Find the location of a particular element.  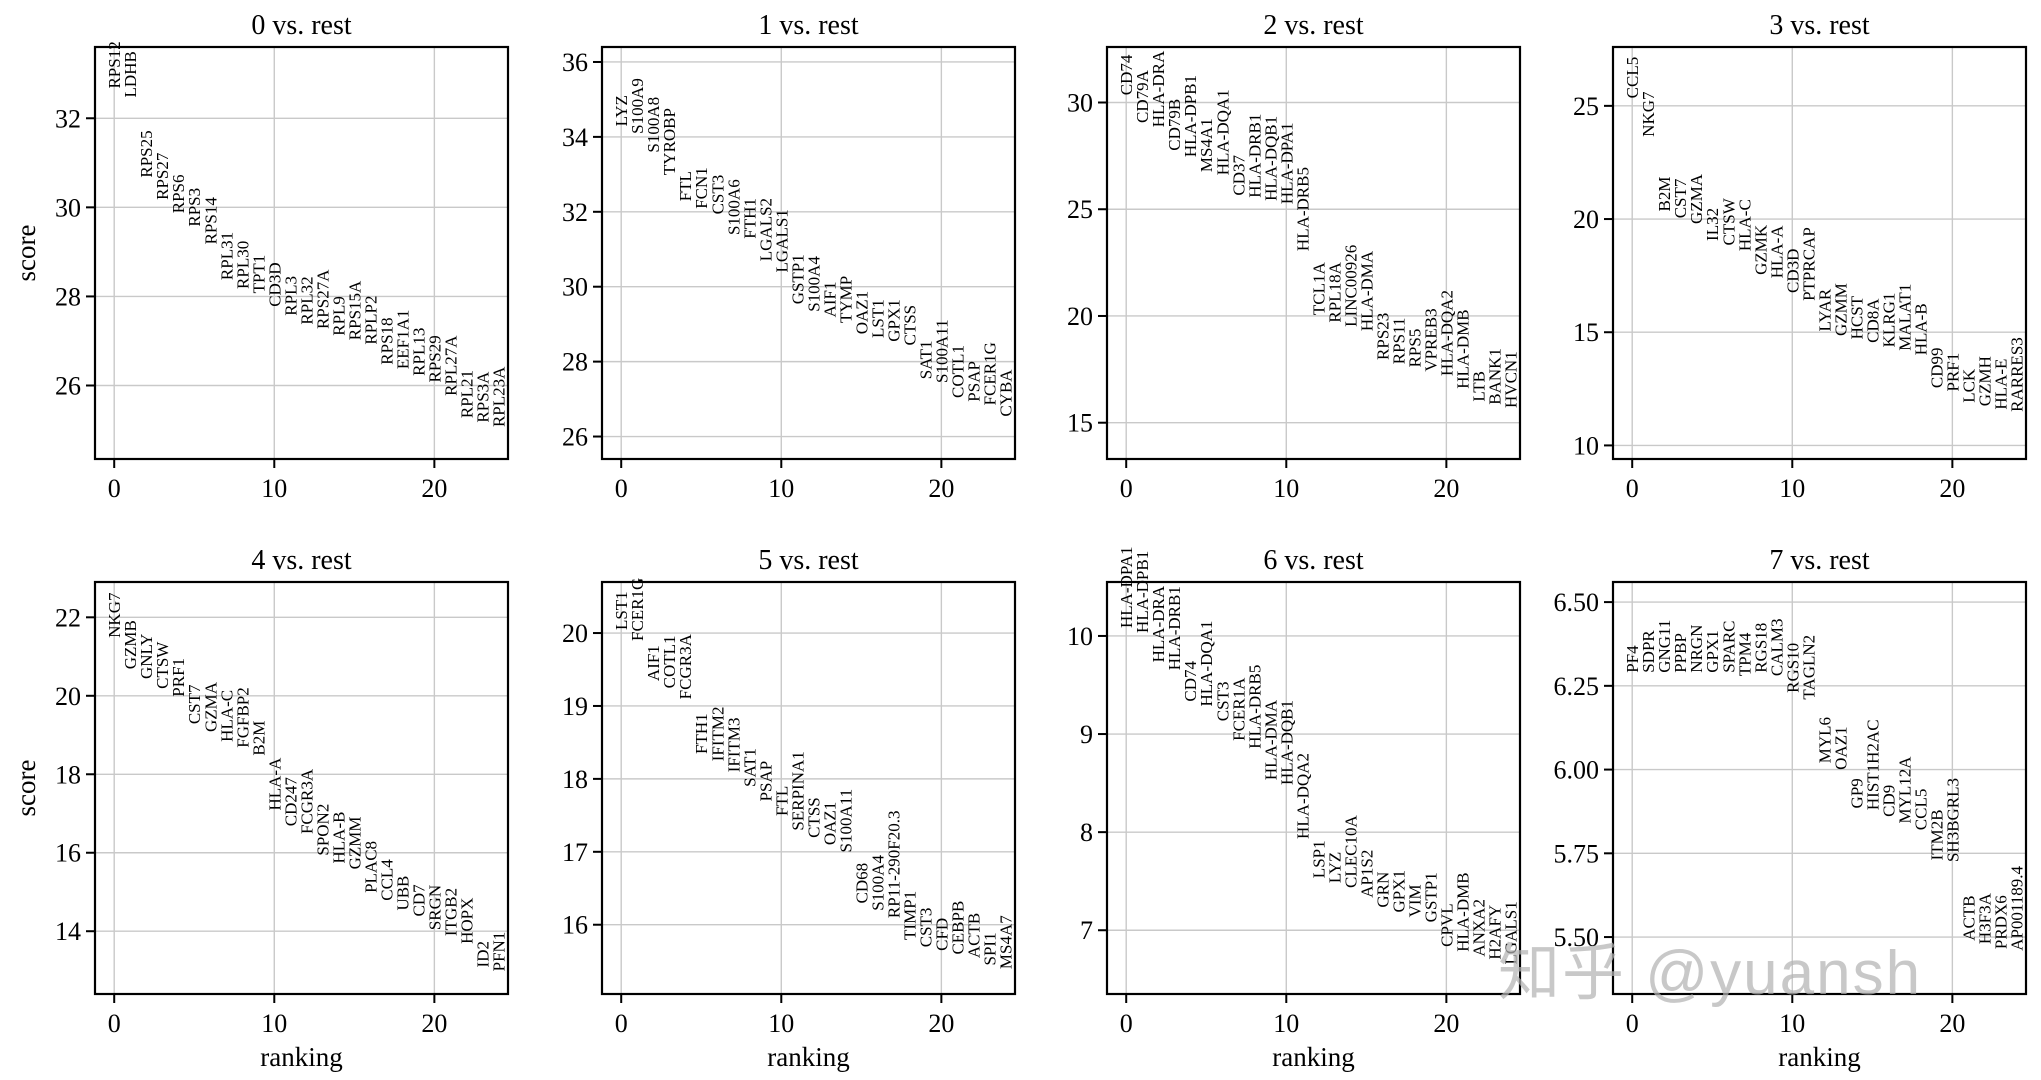

gene-label: COTL1 is located at coordinates (957, 371).